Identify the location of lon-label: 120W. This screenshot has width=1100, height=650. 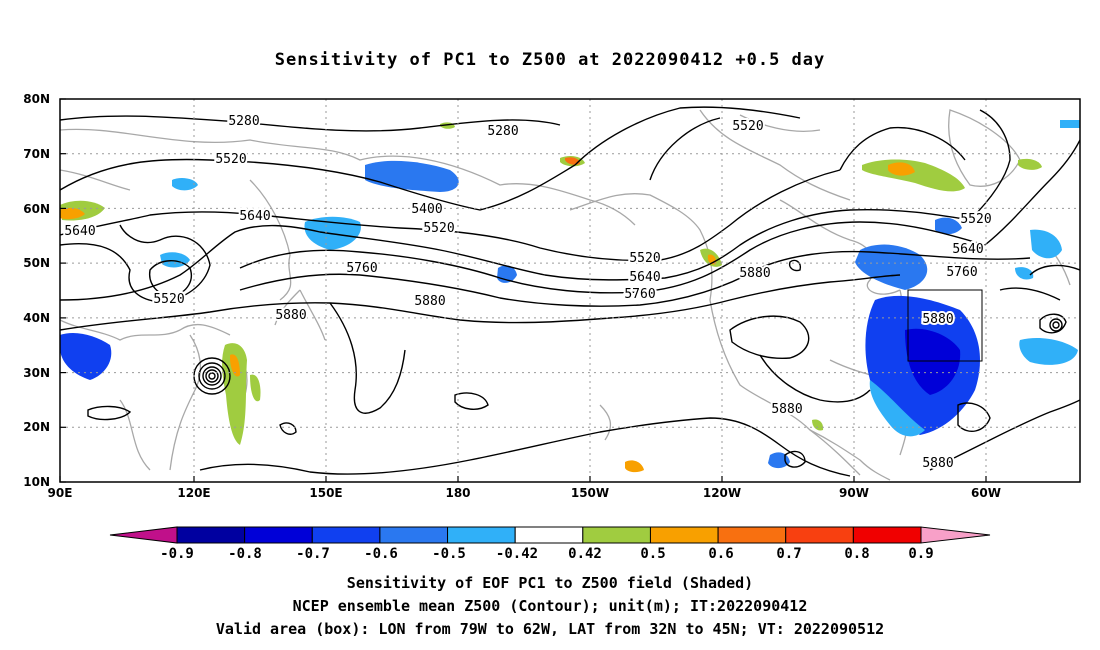
(722, 493).